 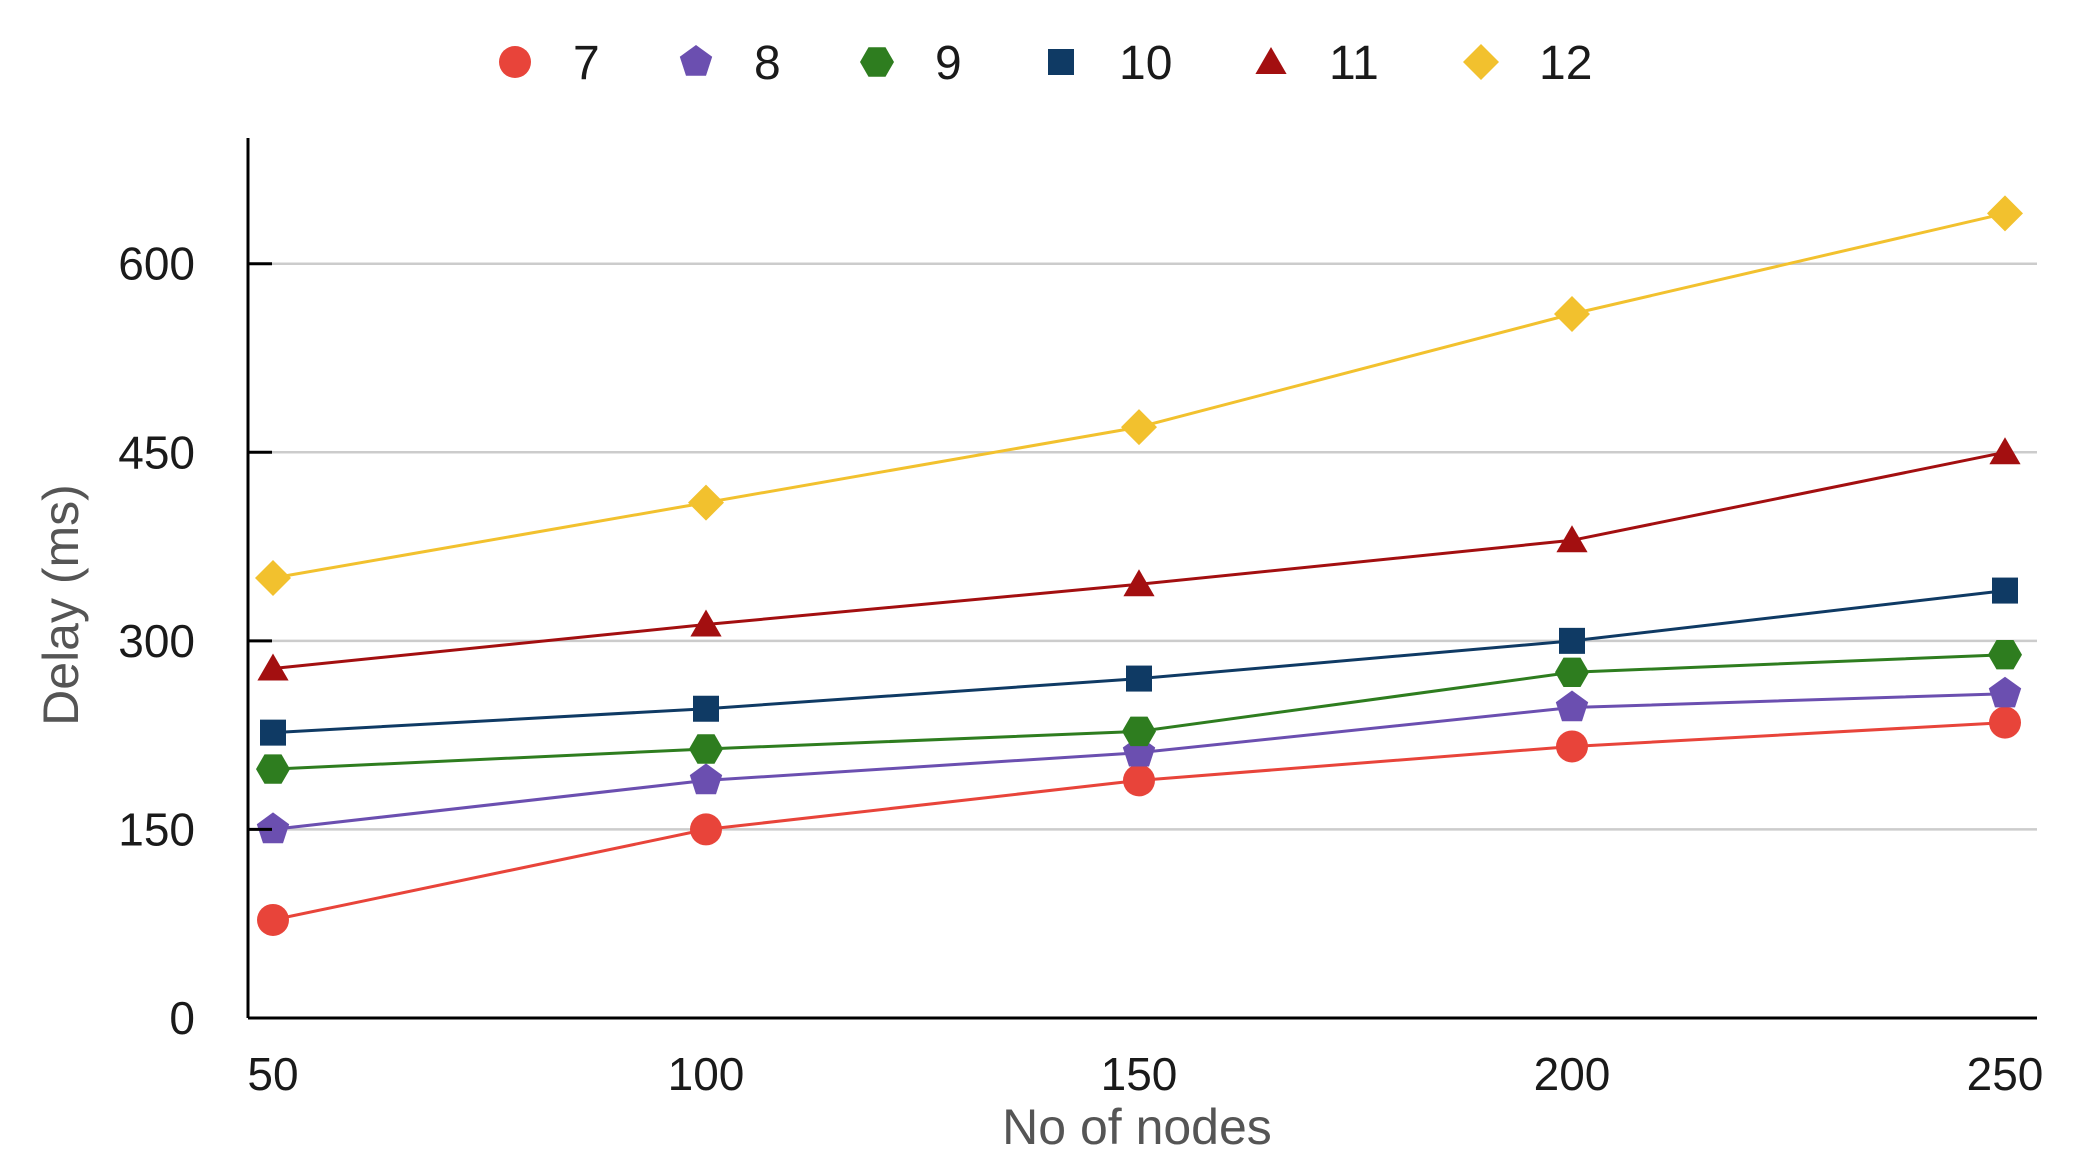 I want to click on x-tick-labels: 50 100 150 200 250, so click(x=1145, y=1074).